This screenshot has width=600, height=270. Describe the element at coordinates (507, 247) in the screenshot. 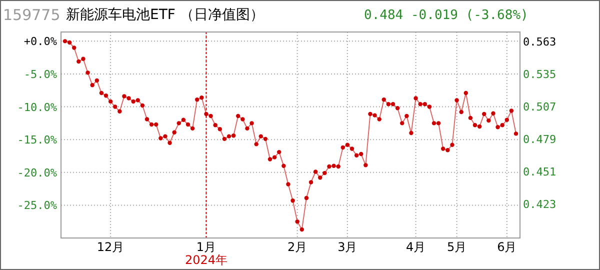

I see `x-tick-label: 6月` at that location.